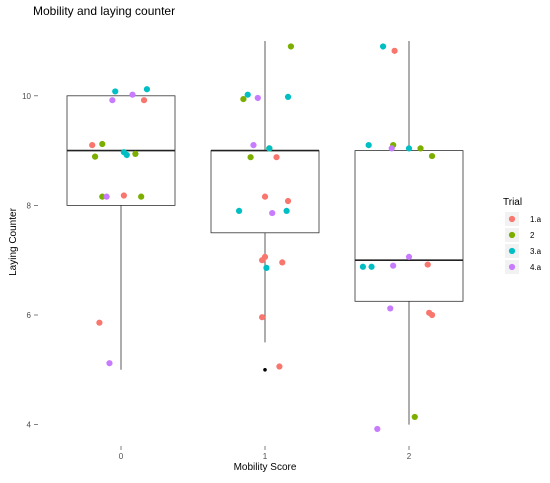  Describe the element at coordinates (512, 202) in the screenshot. I see `legend-title: Trial` at that location.